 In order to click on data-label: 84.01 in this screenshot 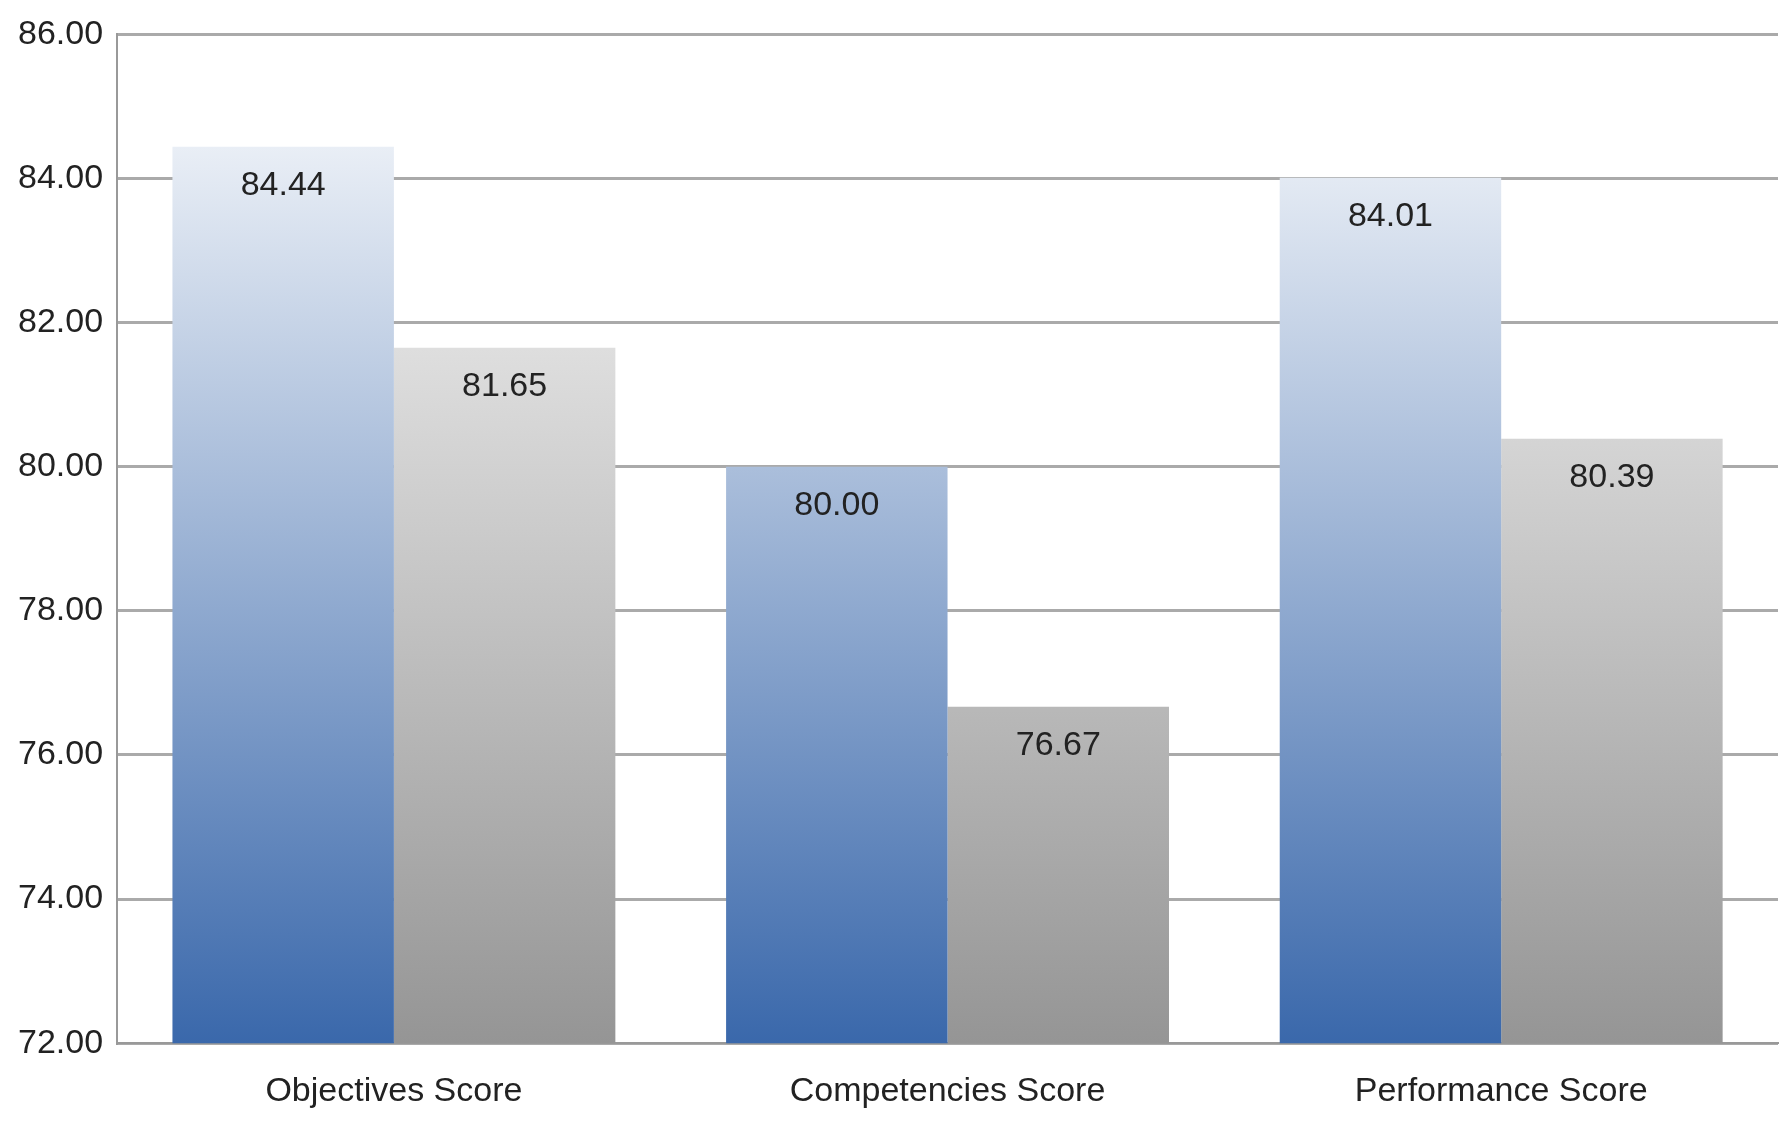, I will do `click(1390, 214)`.